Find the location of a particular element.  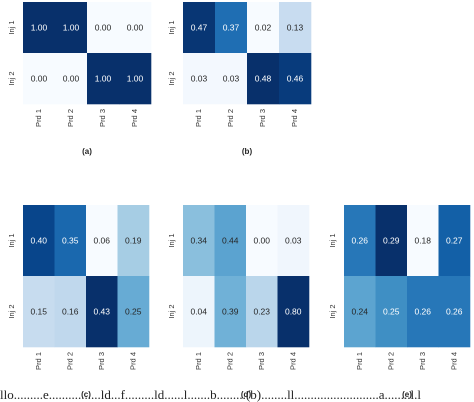

cell-value-label: 0.13 is located at coordinates (295, 28).